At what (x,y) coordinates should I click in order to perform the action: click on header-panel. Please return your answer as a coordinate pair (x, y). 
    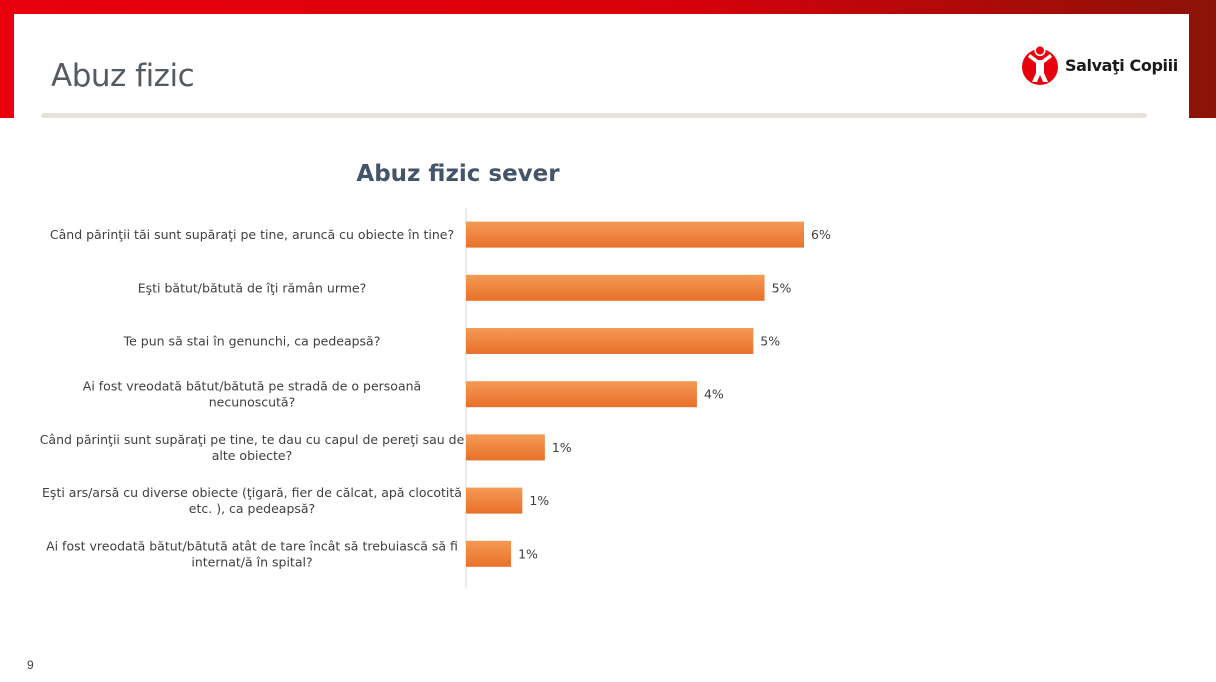
    Looking at the image, I should click on (601, 66).